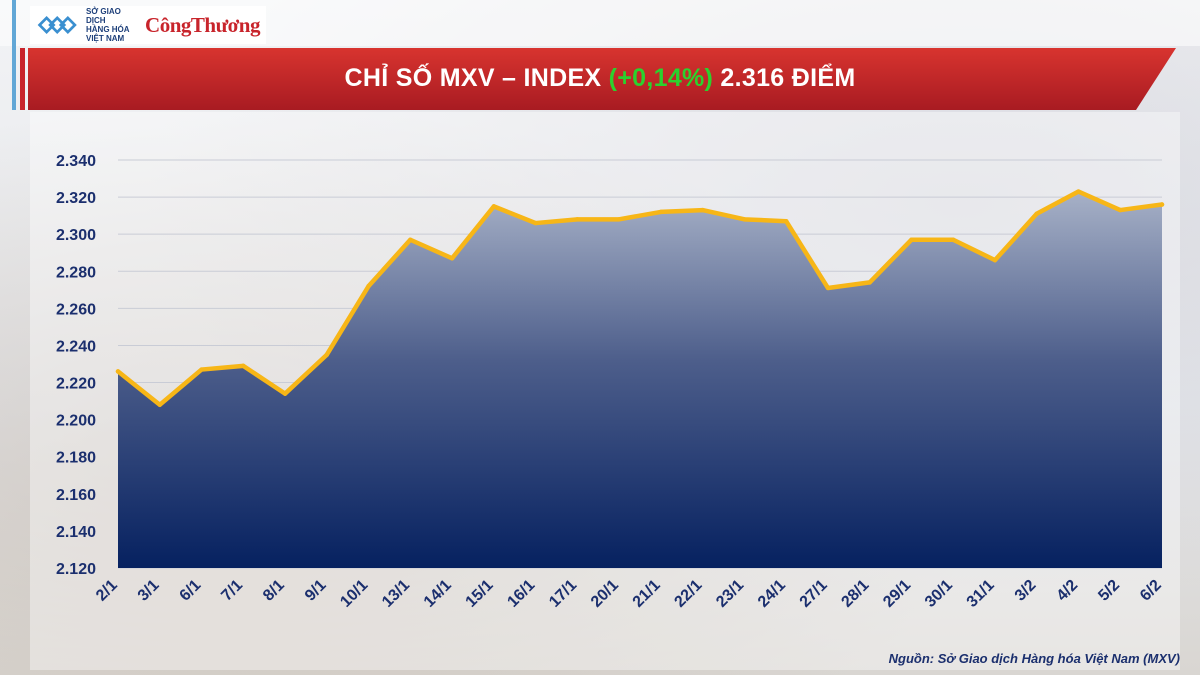 The width and height of the screenshot is (1200, 675). Describe the element at coordinates (1026, 591) in the screenshot. I see `x-tick-label: 3/2` at that location.